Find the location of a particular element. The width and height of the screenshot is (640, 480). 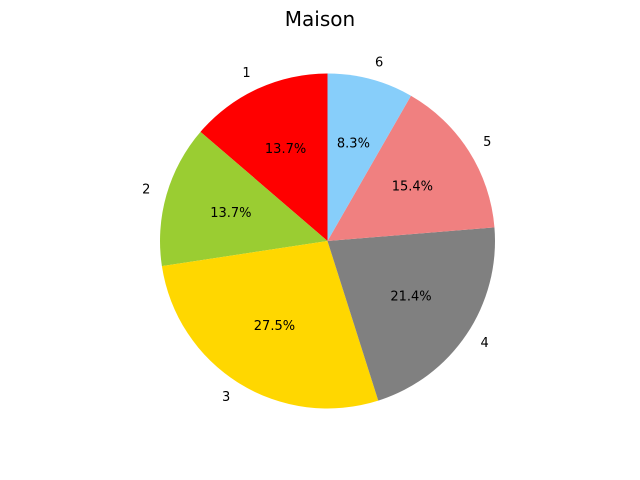

slice-label-2: 2 is located at coordinates (146, 190).